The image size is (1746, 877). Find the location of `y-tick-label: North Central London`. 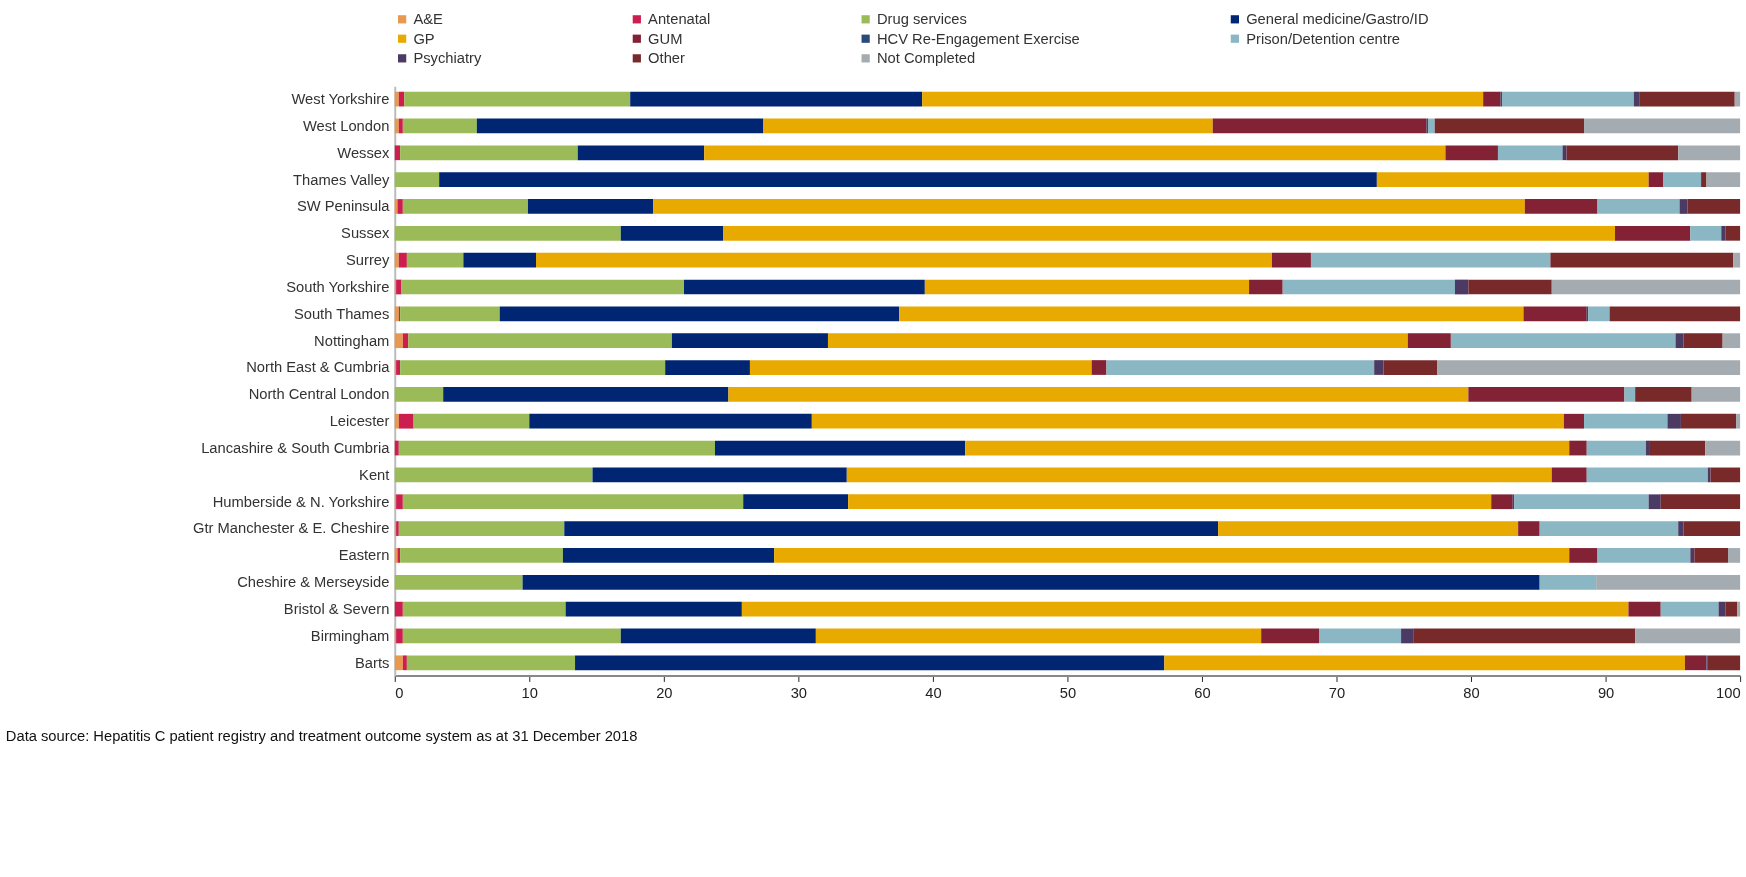

y-tick-label: North Central London is located at coordinates (319, 394).